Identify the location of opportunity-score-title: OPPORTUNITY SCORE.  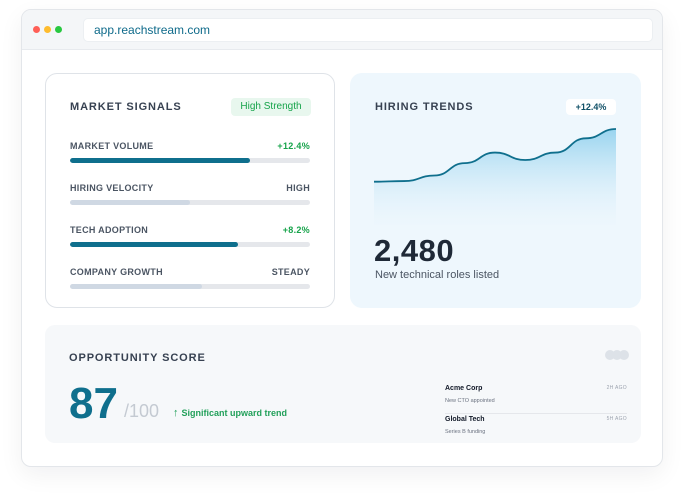
(137, 358).